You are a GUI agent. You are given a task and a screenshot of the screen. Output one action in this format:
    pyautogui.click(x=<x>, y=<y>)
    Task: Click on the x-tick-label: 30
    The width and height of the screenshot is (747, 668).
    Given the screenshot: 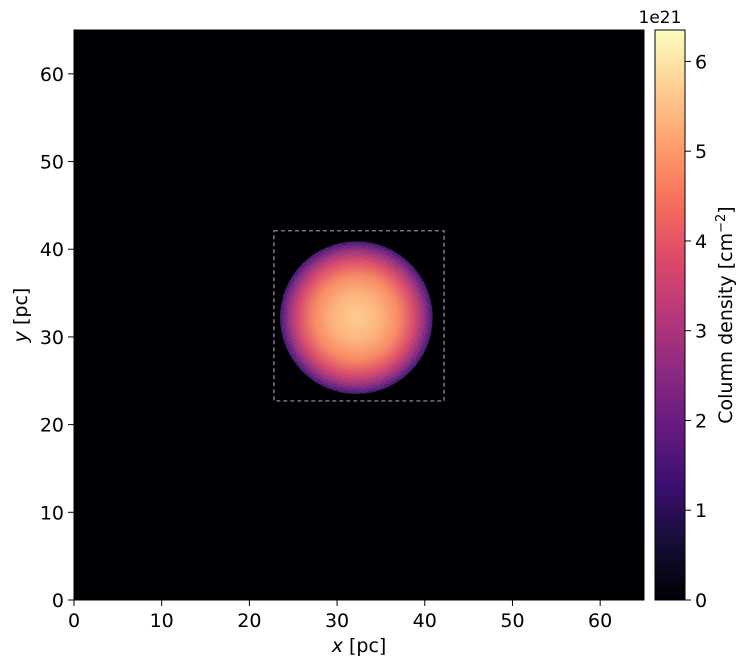 What is the action you would take?
    pyautogui.click(x=337, y=621)
    